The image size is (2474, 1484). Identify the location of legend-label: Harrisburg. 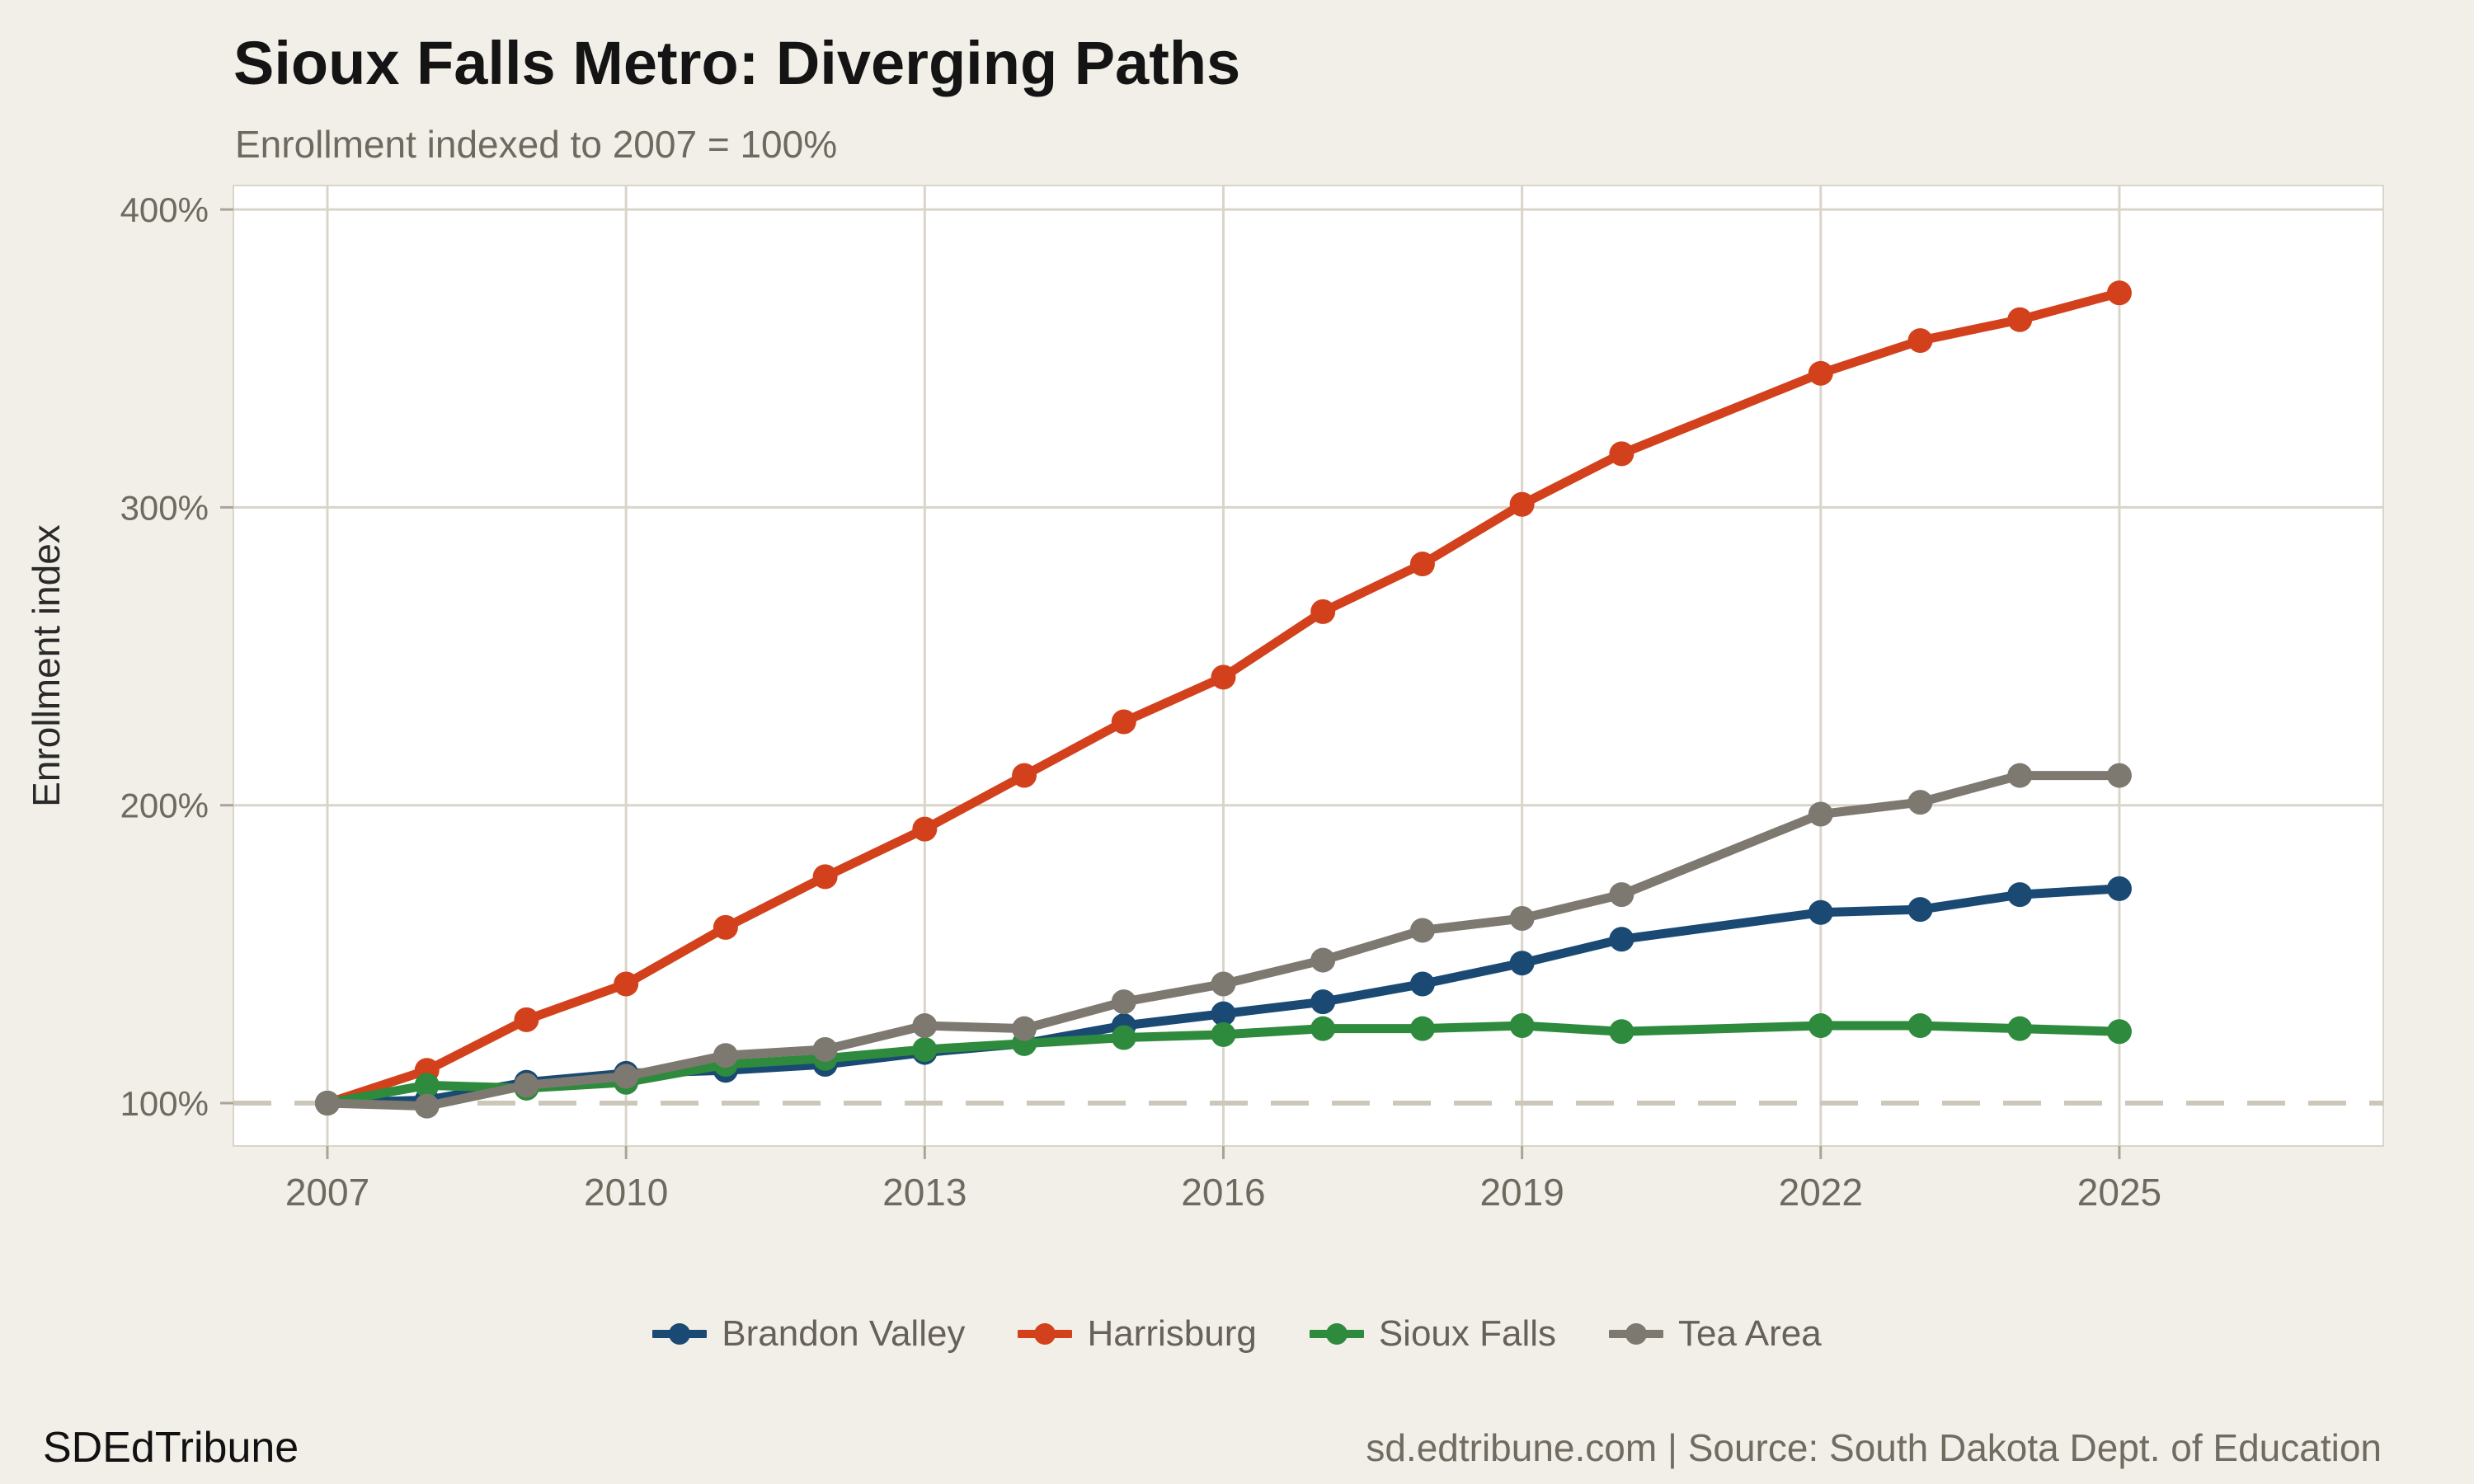
(1172, 1333).